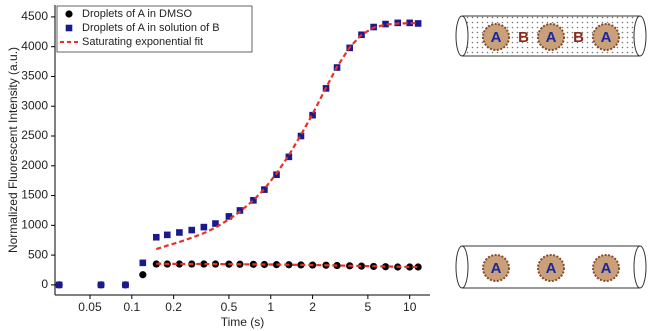 The height and width of the screenshot is (331, 648). I want to click on y-tick-label: 0, so click(44, 284).